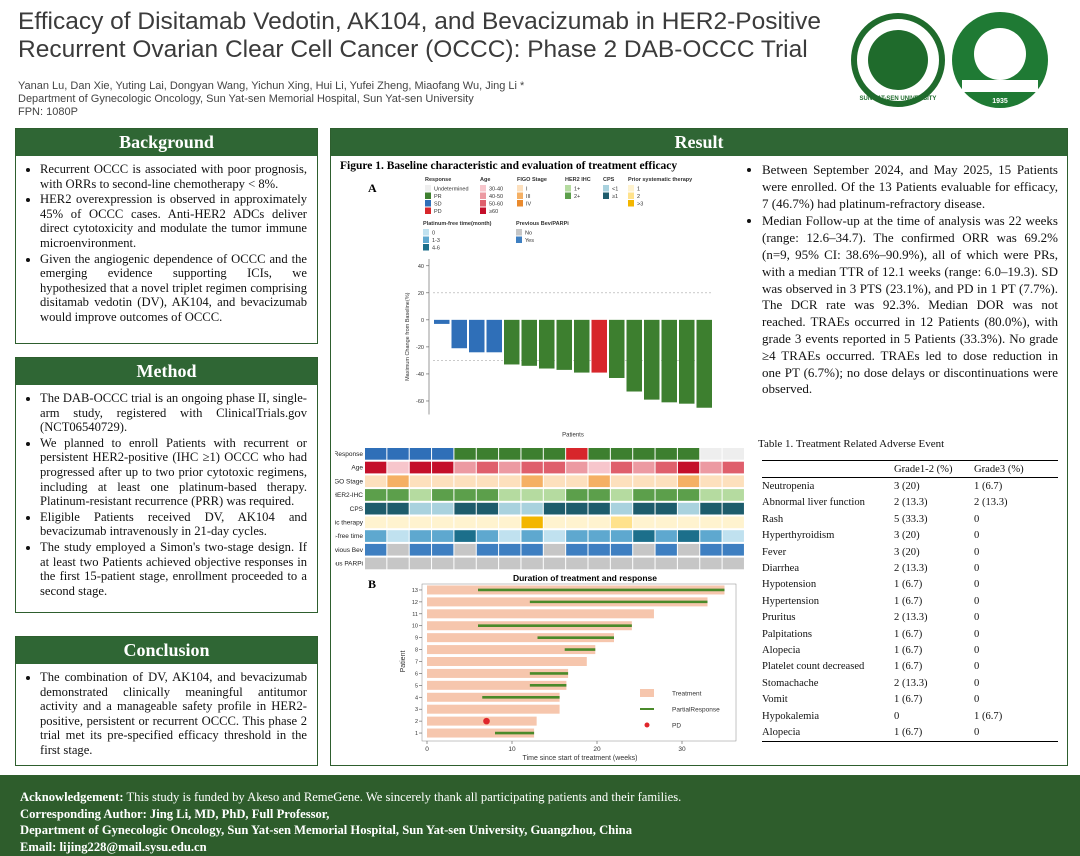 The height and width of the screenshot is (856, 1080). I want to click on y-tick-label: 13, so click(415, 591).